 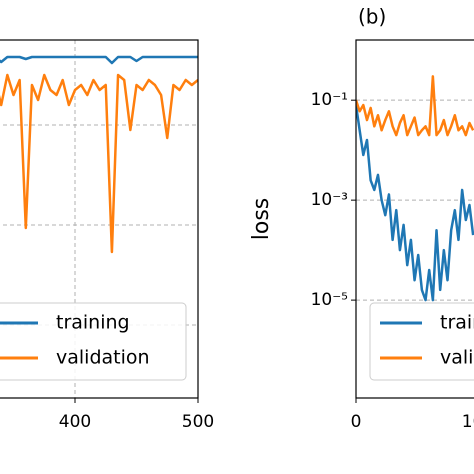 I want to click on y-tick-label: 10⁻³, so click(x=329, y=200).